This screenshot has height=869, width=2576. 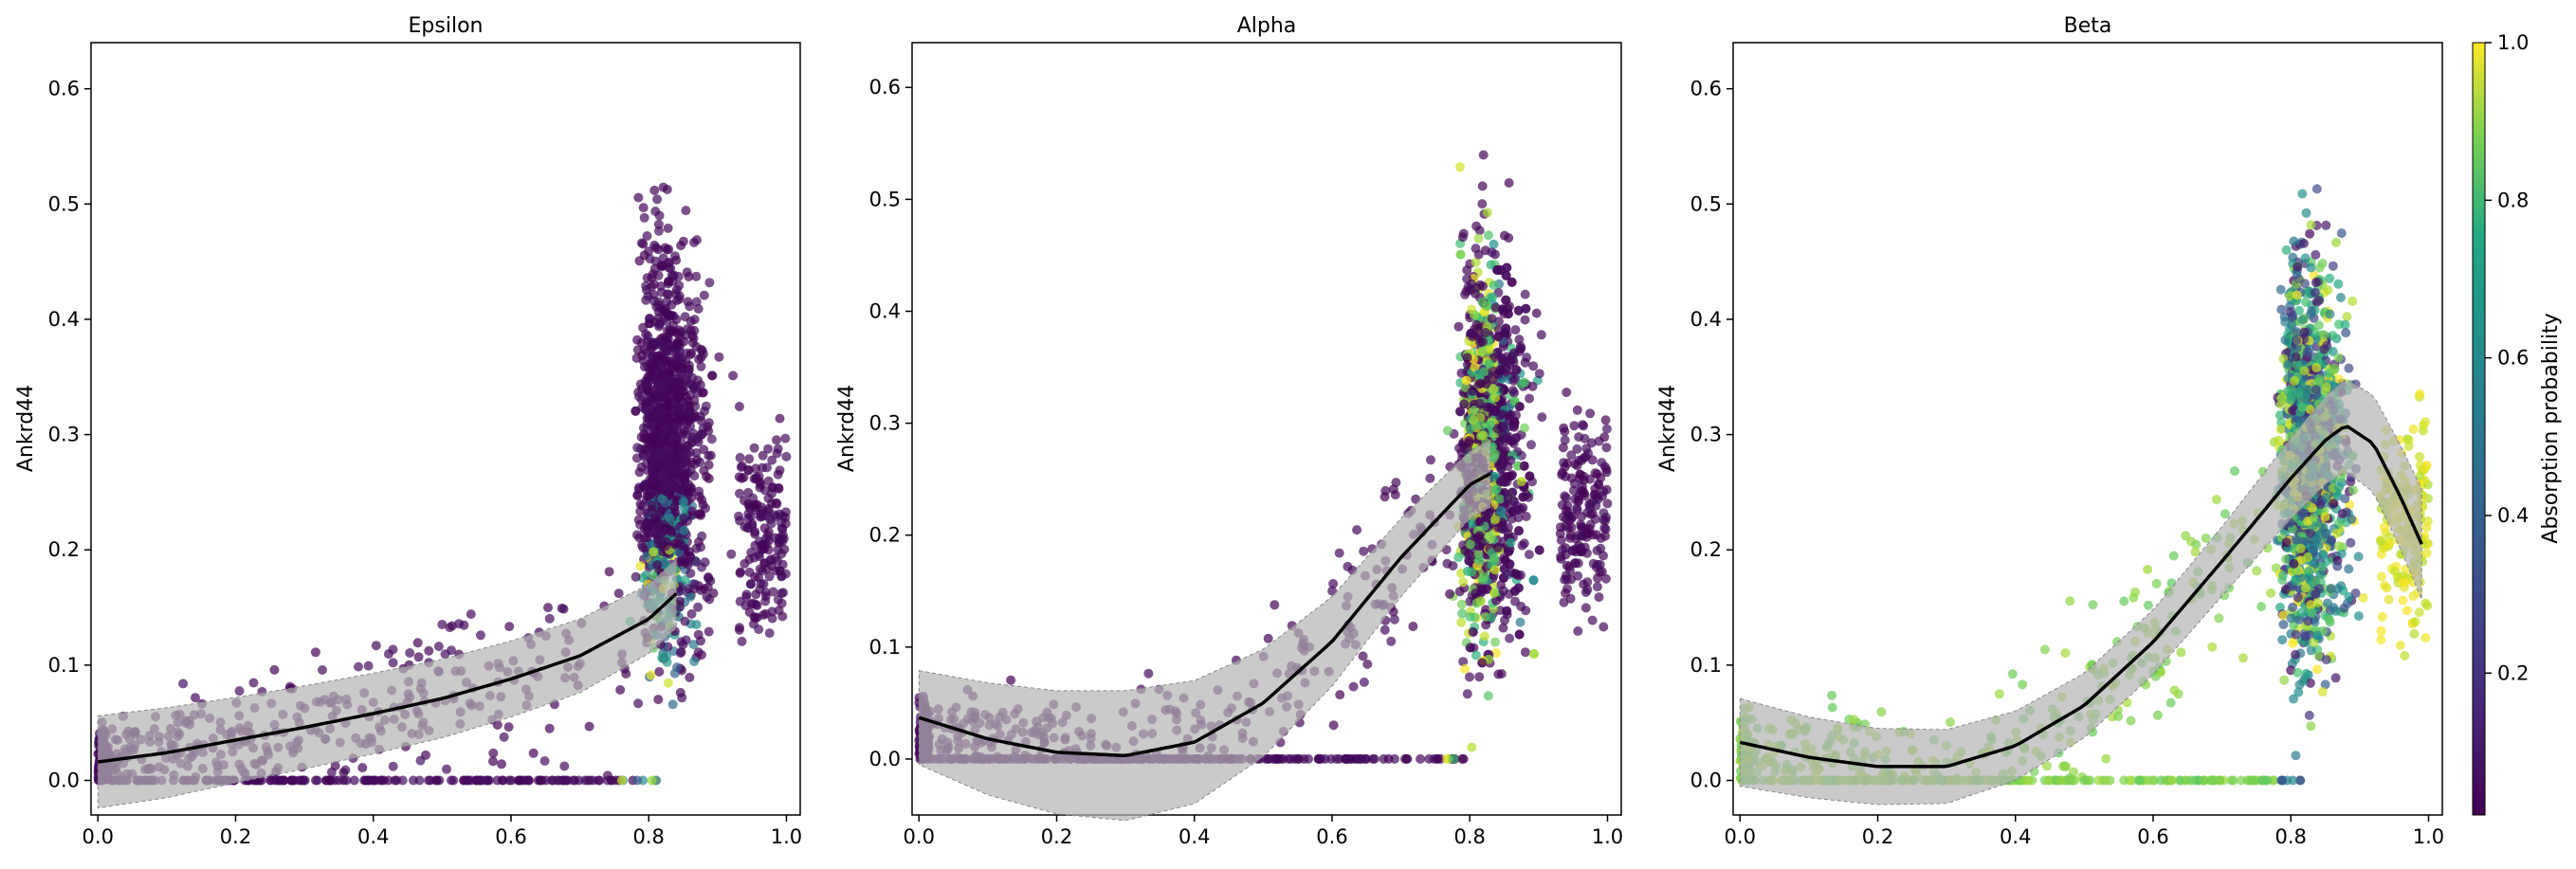 I want to click on panel-epsilon-title: Epsilon, so click(x=446, y=26).